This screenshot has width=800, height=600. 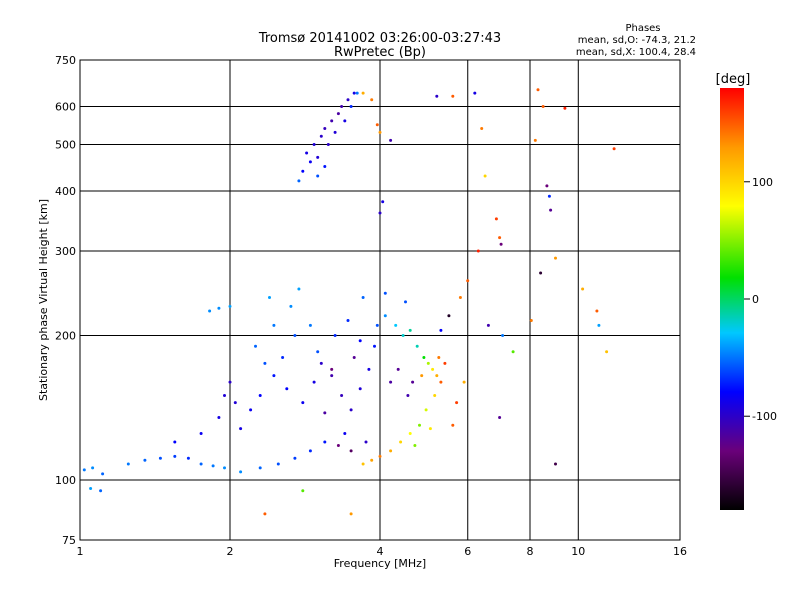 What do you see at coordinates (65, 336) in the screenshot?
I see `y-tick-label: 200` at bounding box center [65, 336].